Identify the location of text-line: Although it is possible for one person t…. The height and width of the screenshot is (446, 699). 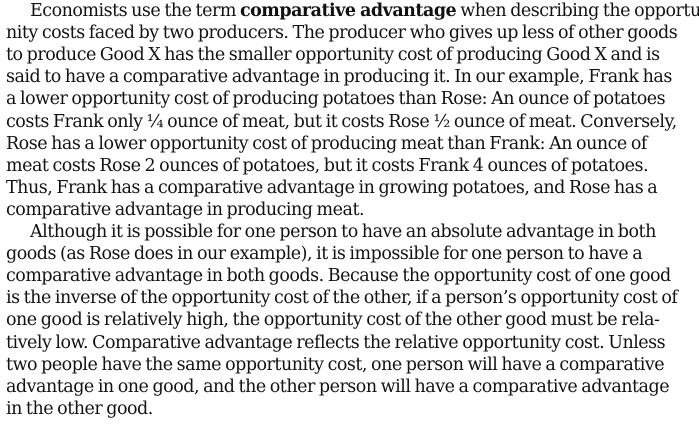
(349, 232).